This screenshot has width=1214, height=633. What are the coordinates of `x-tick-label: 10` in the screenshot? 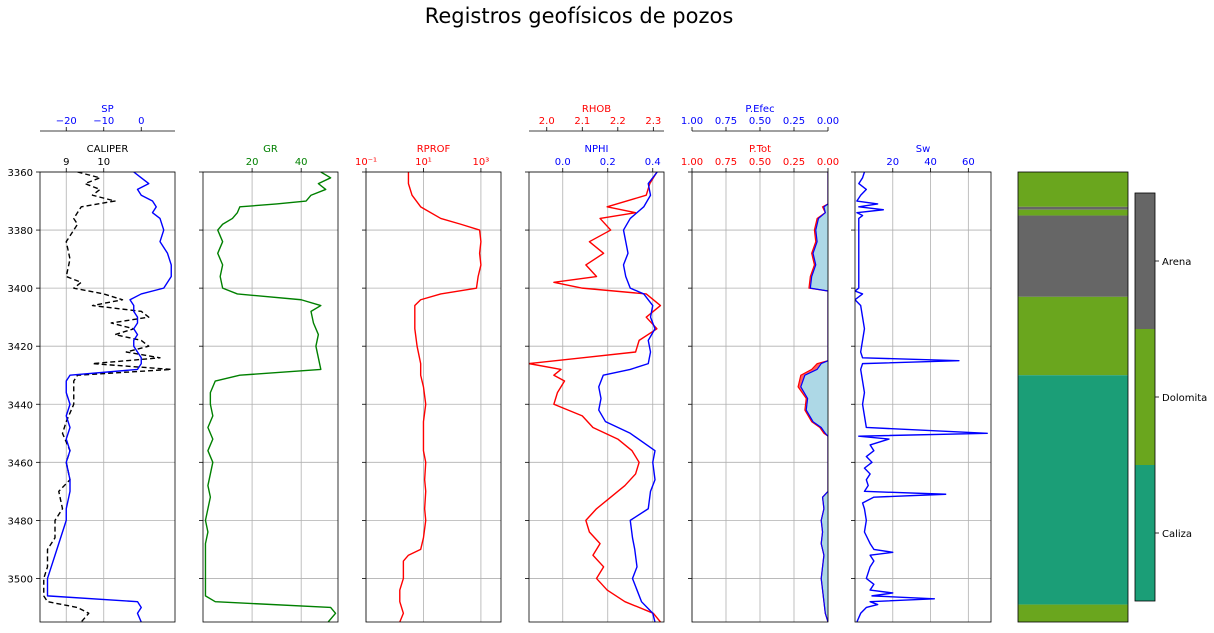 It's located at (103, 162).